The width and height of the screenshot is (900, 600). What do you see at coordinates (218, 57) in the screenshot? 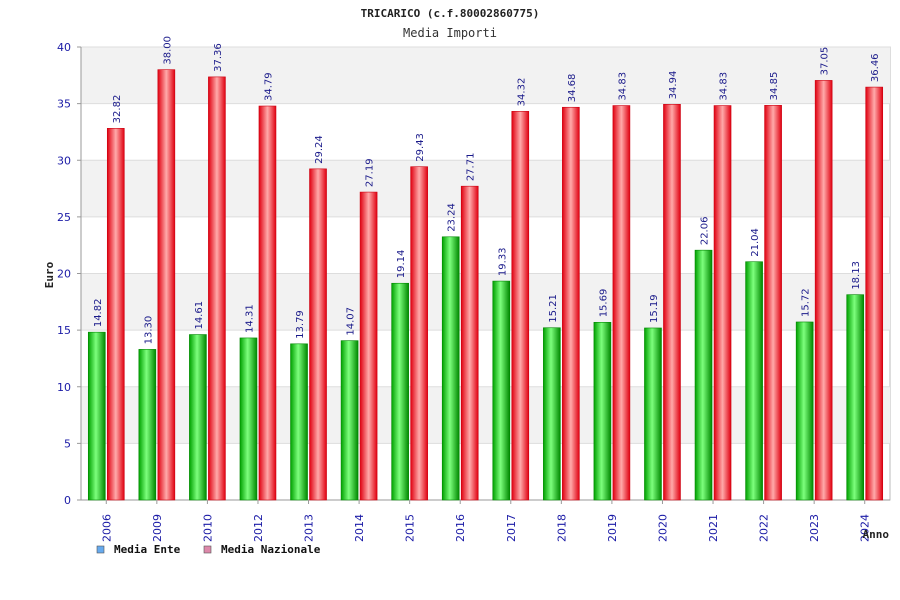
I see `data-label: 37.36` at bounding box center [218, 57].